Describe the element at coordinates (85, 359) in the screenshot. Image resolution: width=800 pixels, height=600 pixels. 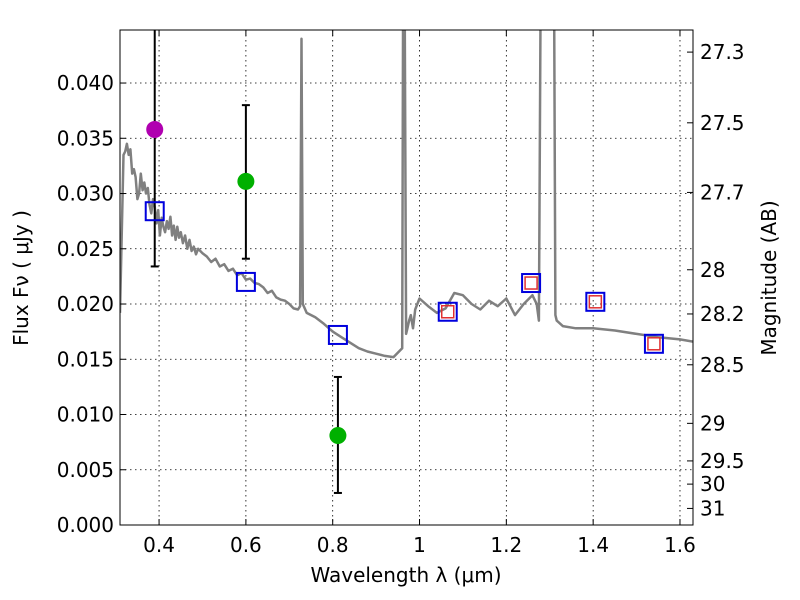
I see `y-tick-label-3: 0.015` at that location.